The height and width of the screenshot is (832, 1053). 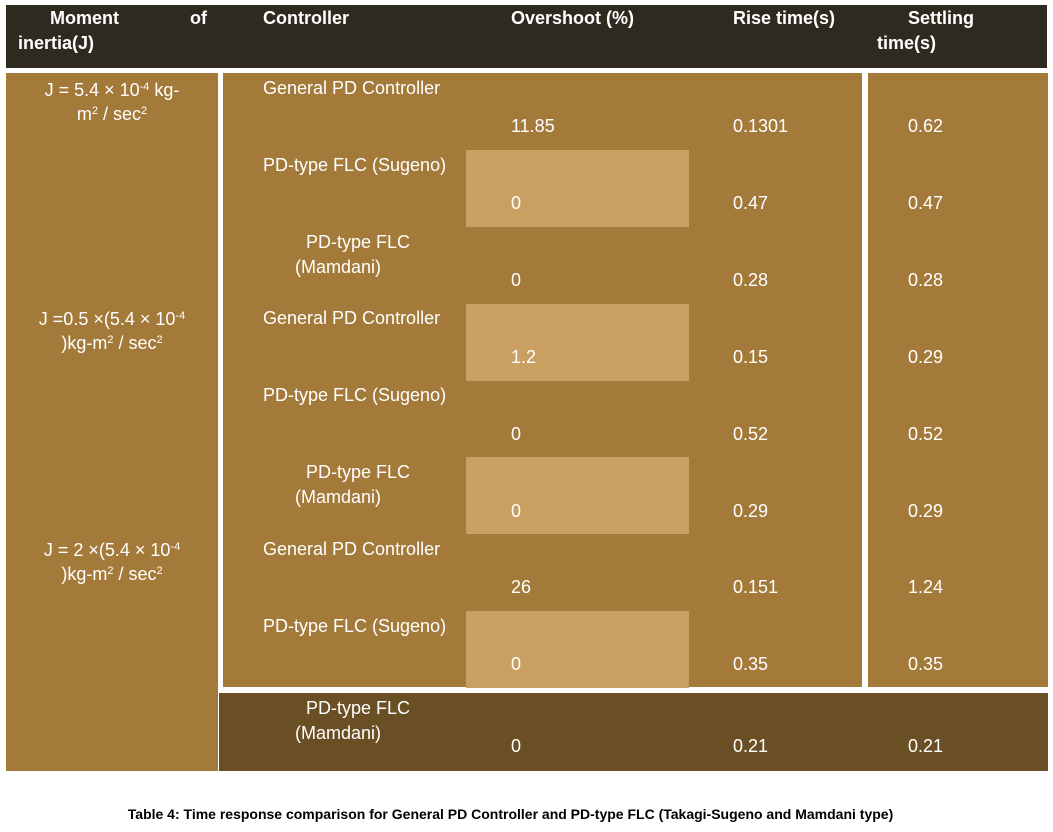 What do you see at coordinates (112, 102) in the screenshot?
I see `inertia-group-1: J = 5.4 × 10-4 kg- m2 / sec2` at bounding box center [112, 102].